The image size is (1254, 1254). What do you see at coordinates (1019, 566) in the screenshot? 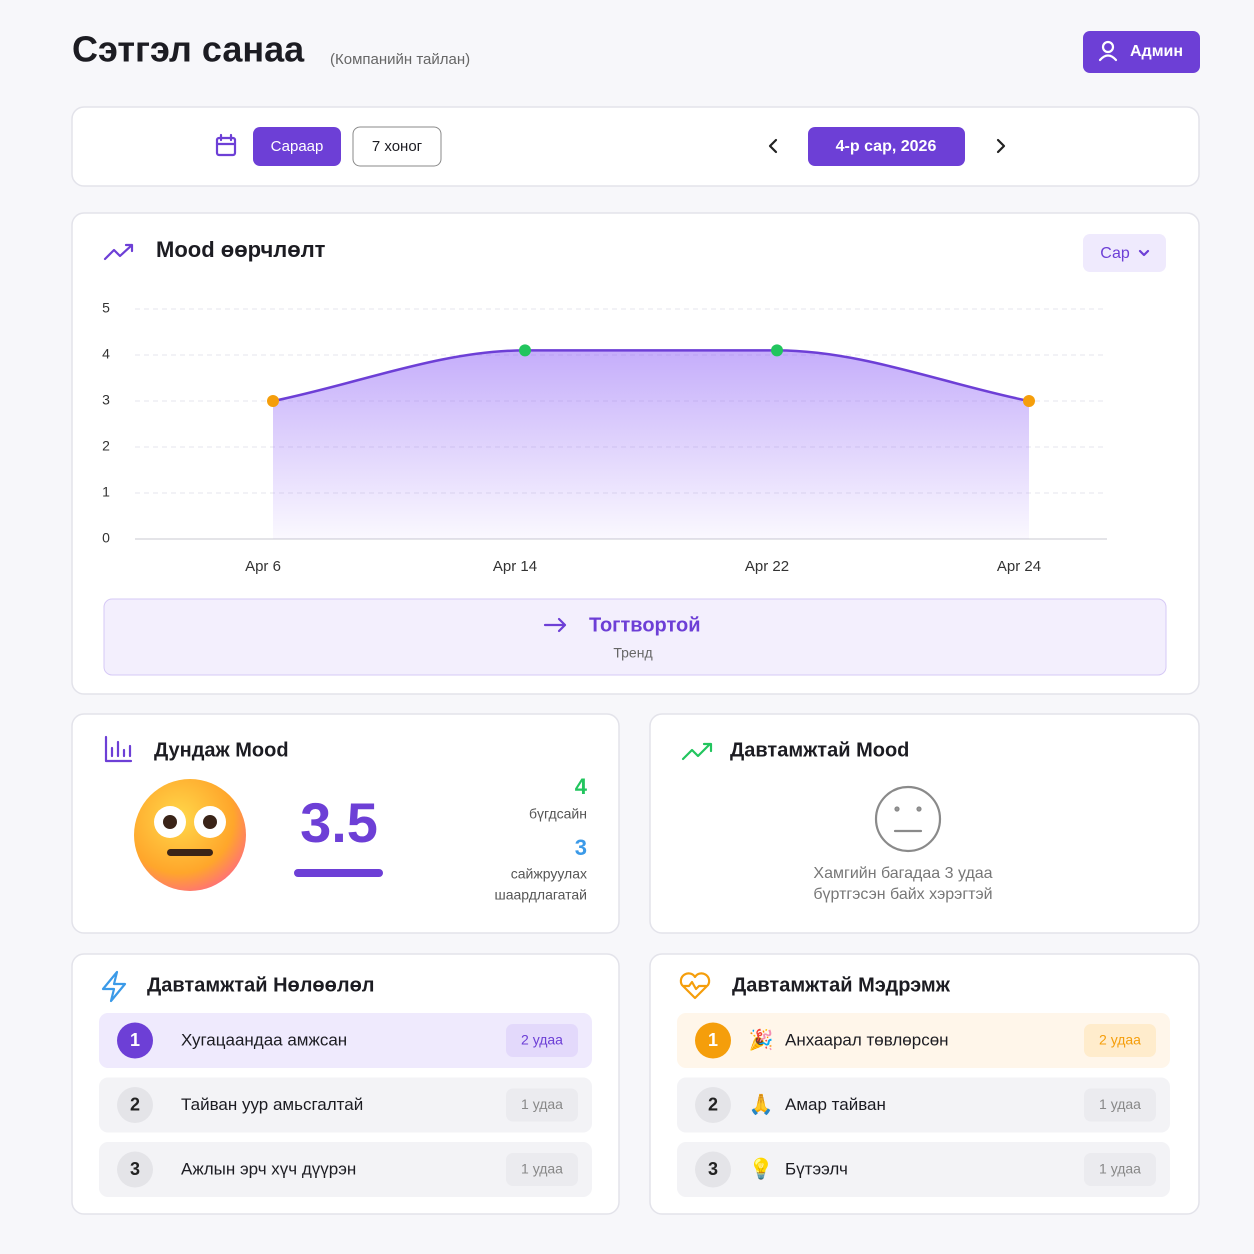
I see `x-tick-label: Apr 24` at bounding box center [1019, 566].